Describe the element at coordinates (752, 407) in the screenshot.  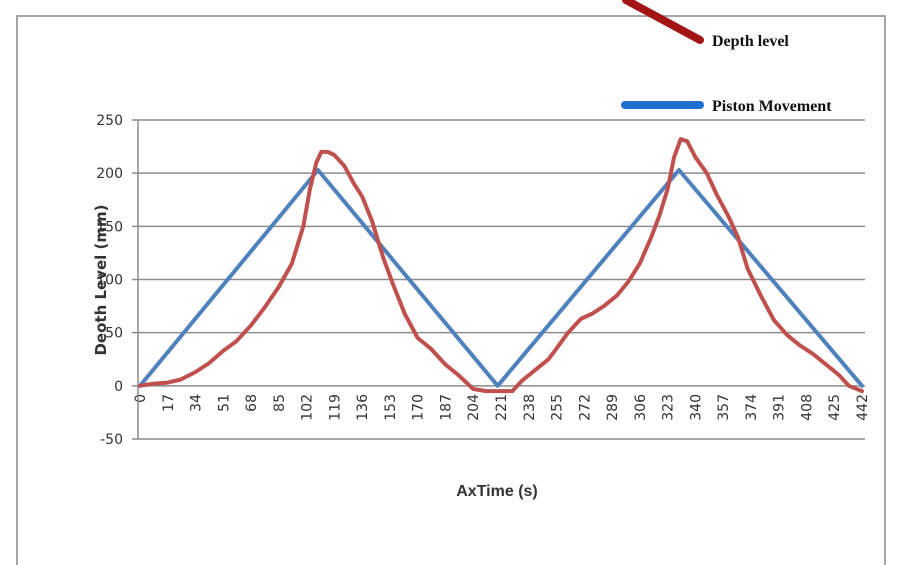
I see `x-tick-label: 374` at that location.